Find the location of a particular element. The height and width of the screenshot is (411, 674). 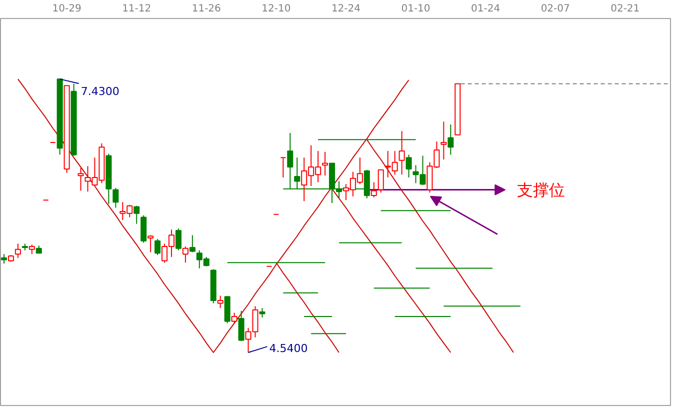

x-tick-label: 12-10 is located at coordinates (276, 9).